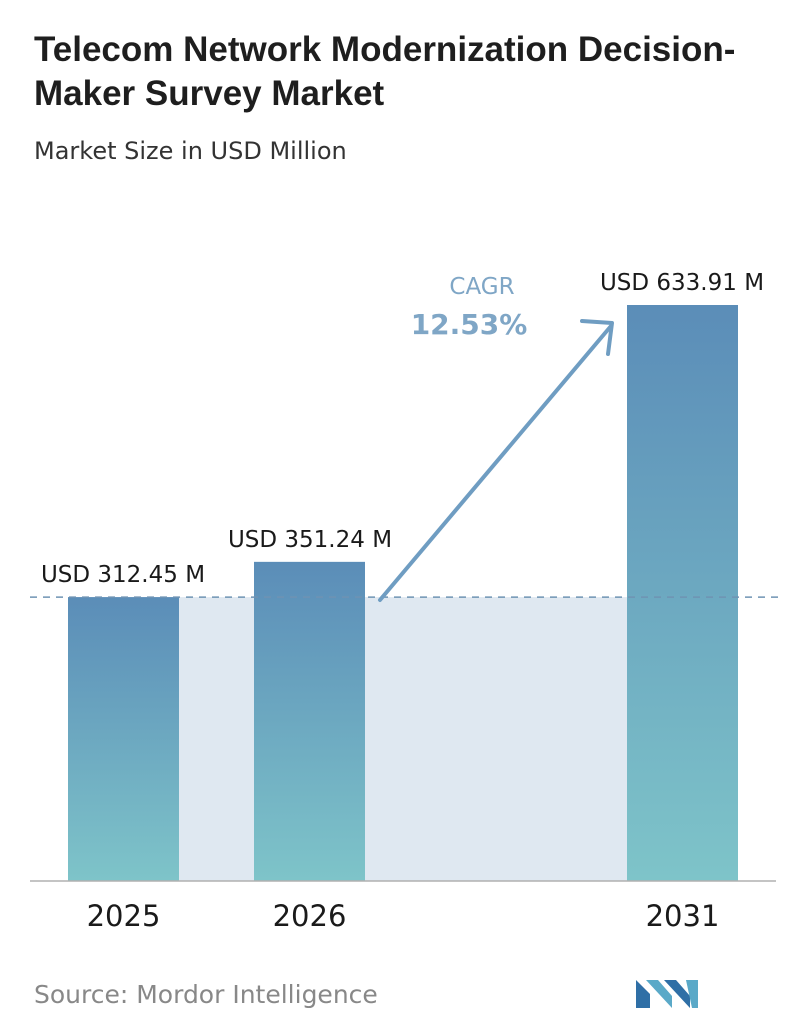 Image resolution: width=796 pixels, height=1034 pixels. What do you see at coordinates (403, 916) in the screenshot?
I see `x-tick-labels-group: 2025 2026 2031` at bounding box center [403, 916].